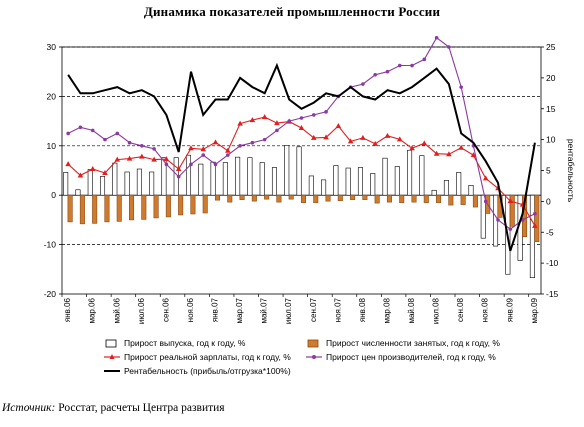 This screenshot has width=584, height=427. I want to click on right-axis-tick-label: -15, so click(552, 294).